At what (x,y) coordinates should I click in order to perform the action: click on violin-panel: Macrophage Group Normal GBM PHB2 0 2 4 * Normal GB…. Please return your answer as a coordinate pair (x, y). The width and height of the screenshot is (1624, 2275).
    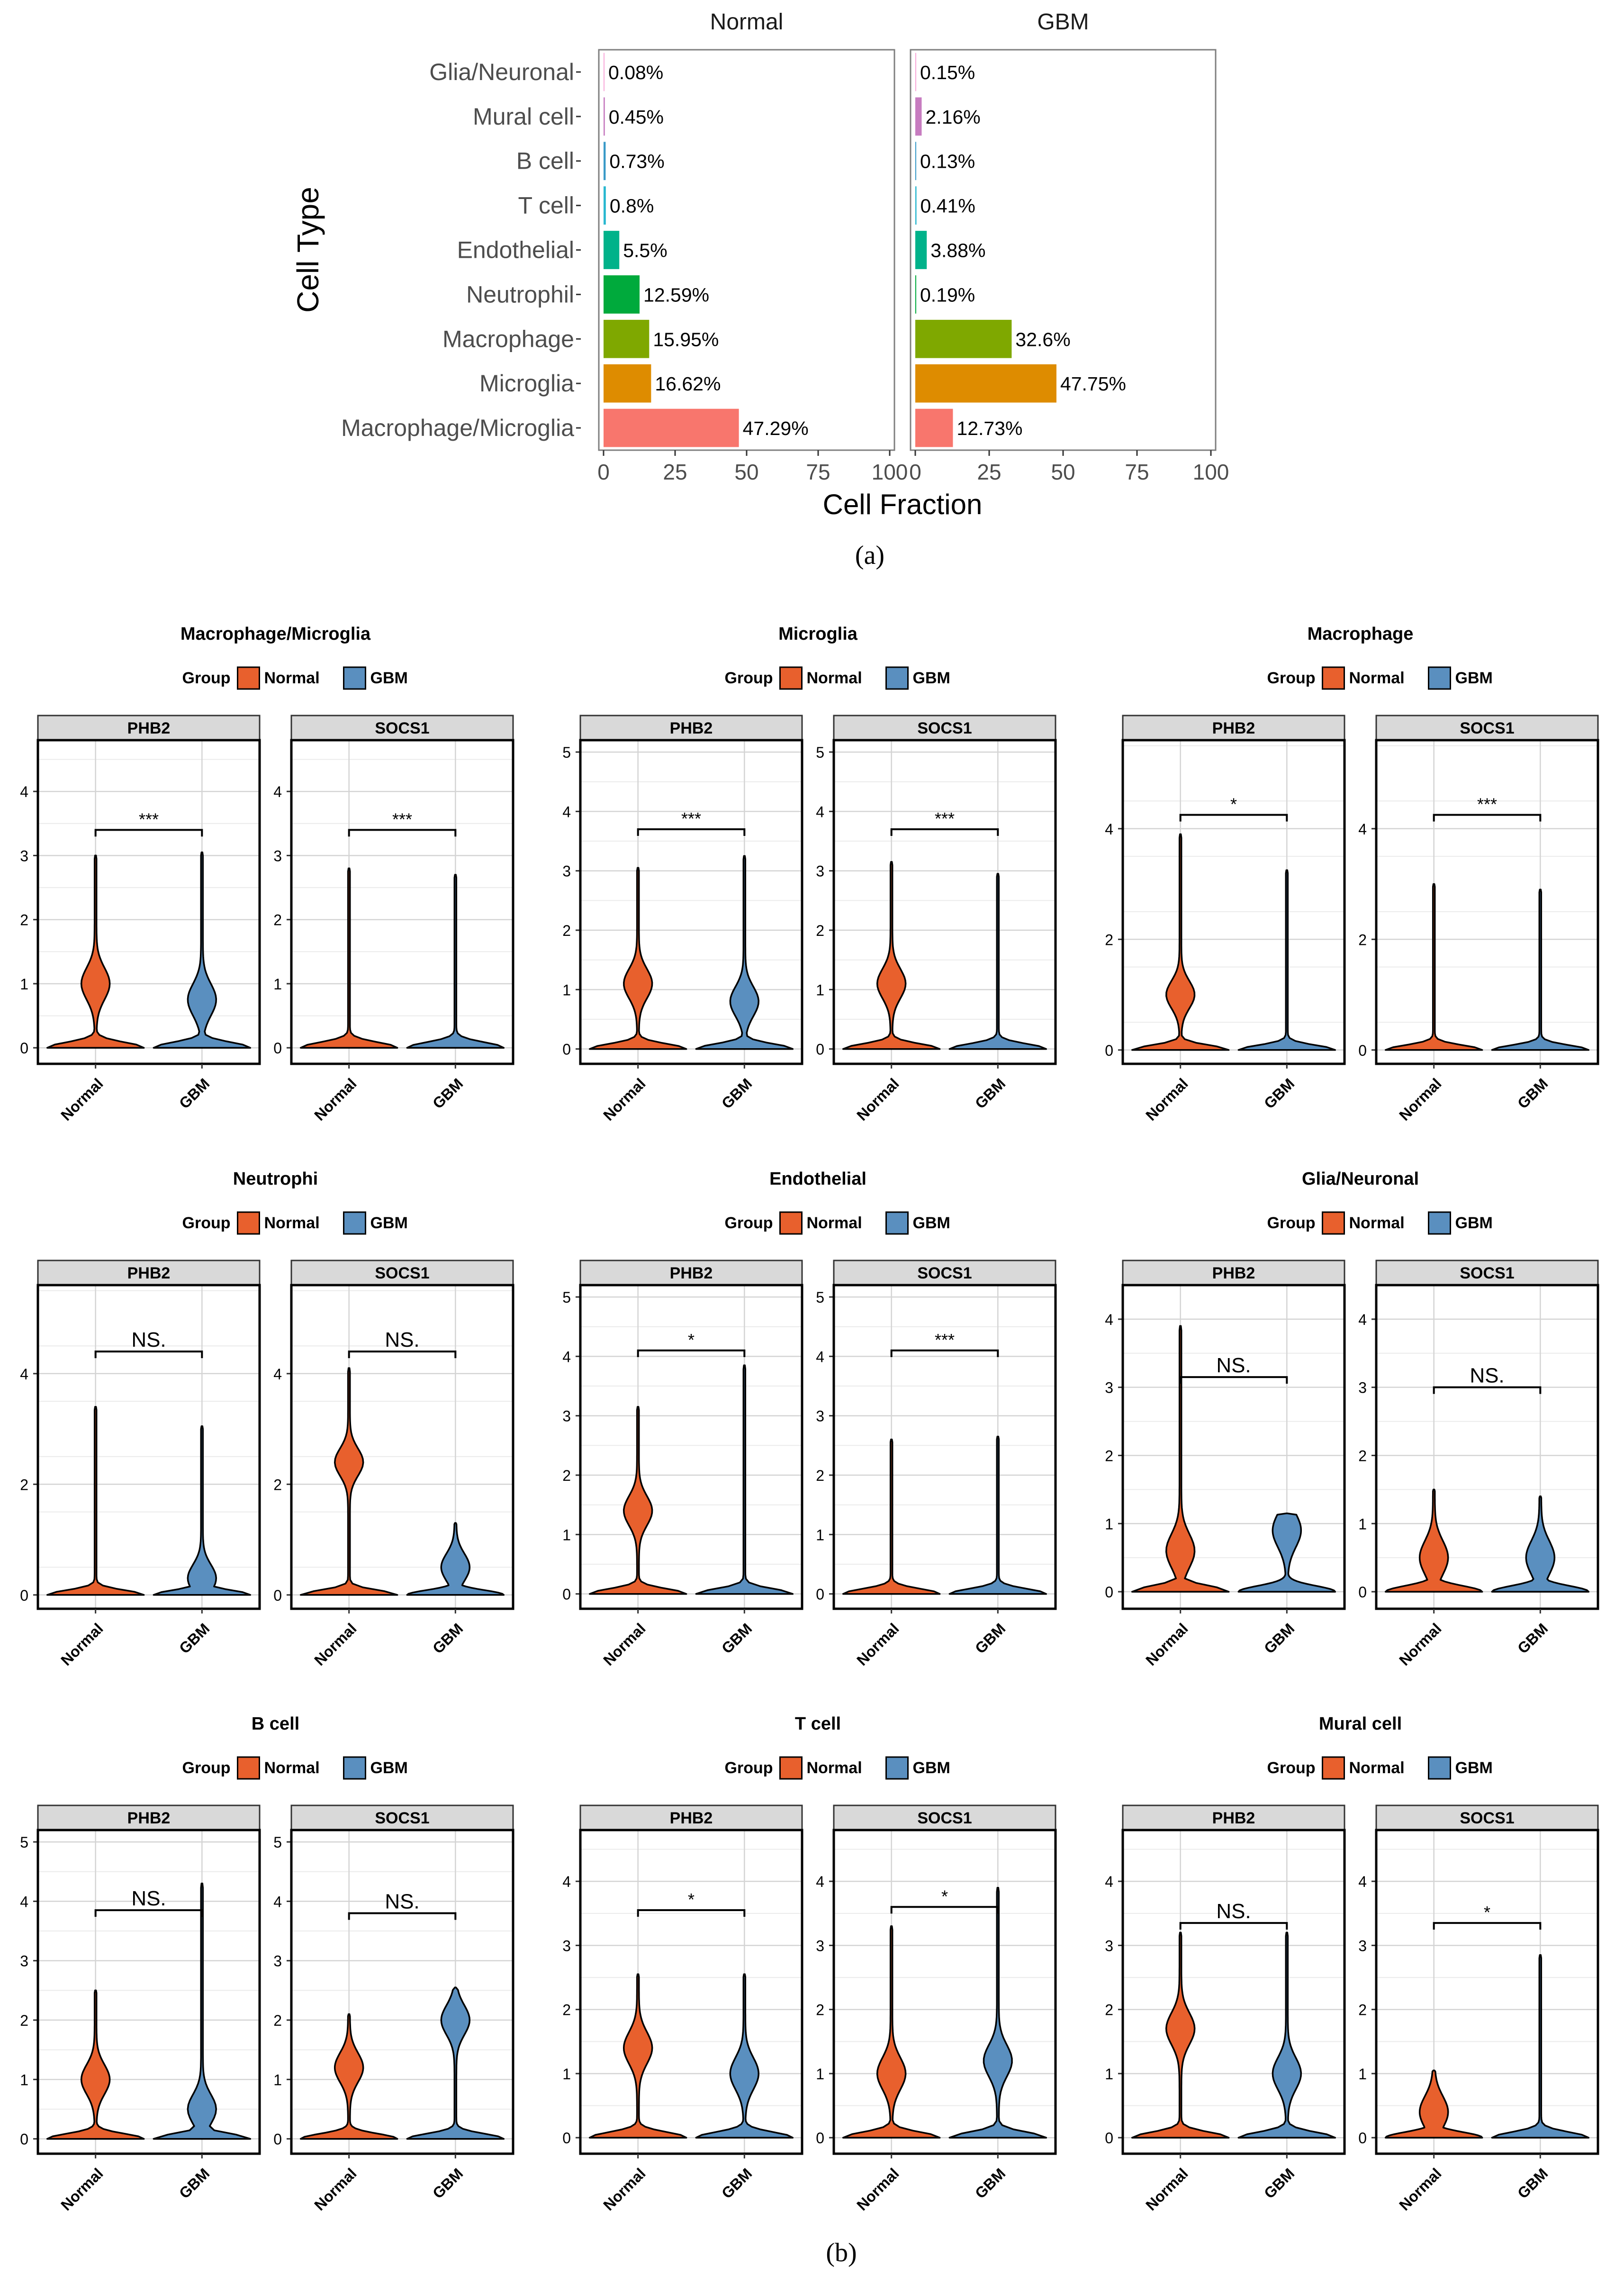
    Looking at the image, I should click on (1352, 874).